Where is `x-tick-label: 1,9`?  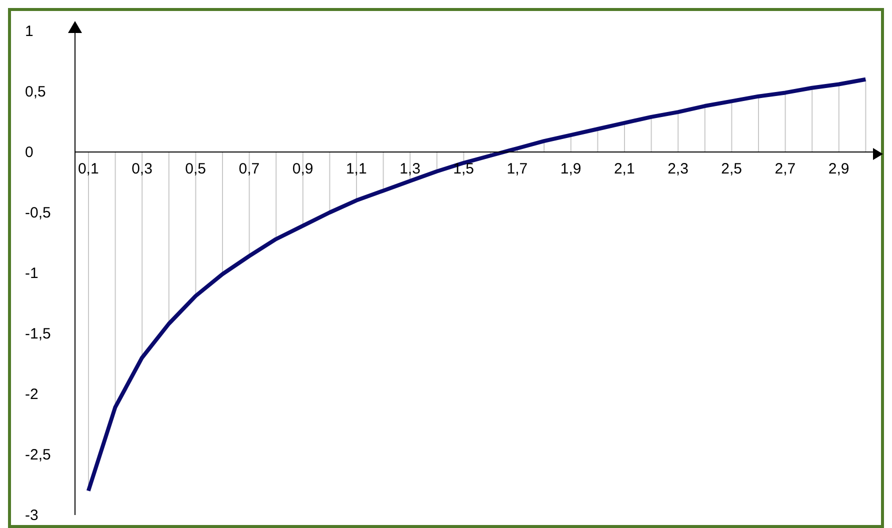 x-tick-label: 1,9 is located at coordinates (571, 169).